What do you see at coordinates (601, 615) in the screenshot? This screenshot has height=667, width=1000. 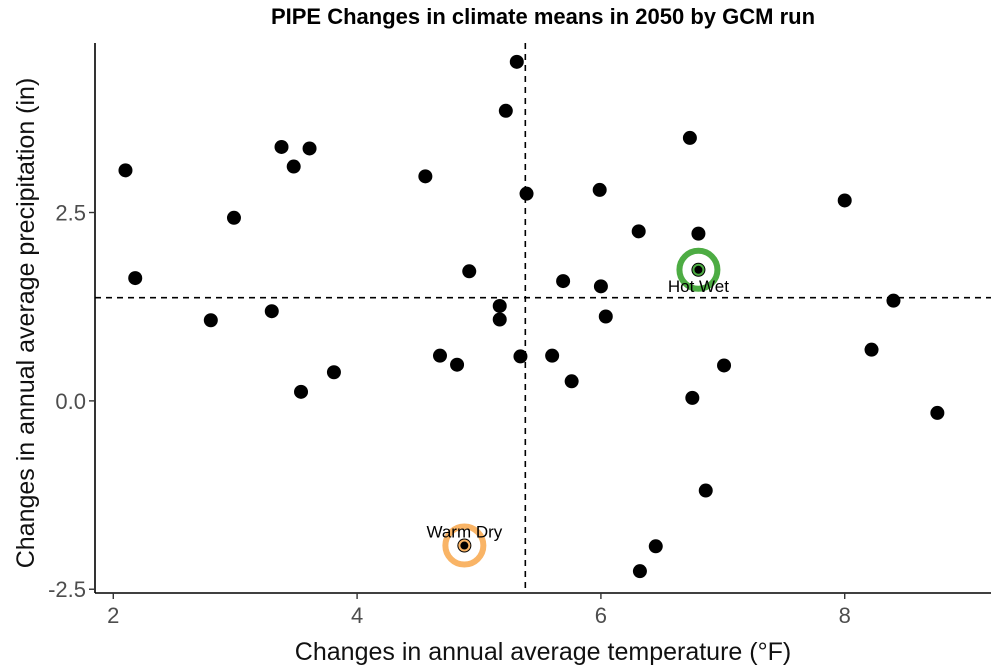 I see `x-tick-label: 6` at bounding box center [601, 615].